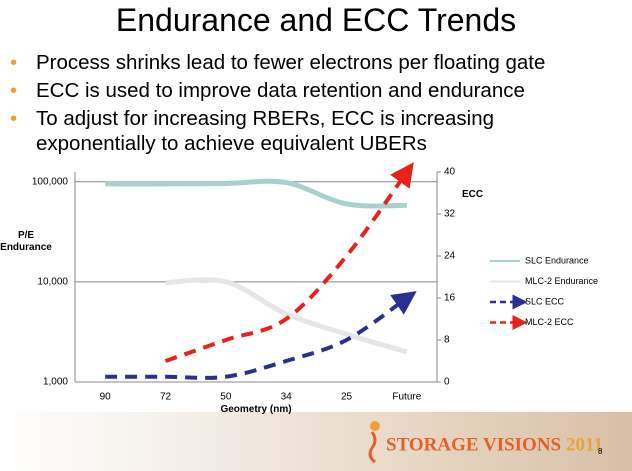 The height and width of the screenshot is (471, 632). I want to click on x-tick-label: 72, so click(166, 397).